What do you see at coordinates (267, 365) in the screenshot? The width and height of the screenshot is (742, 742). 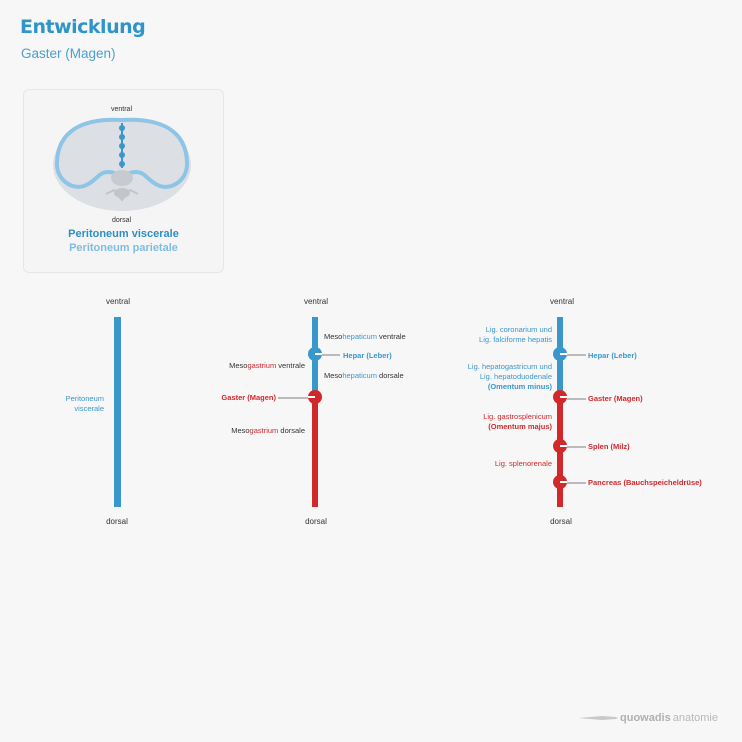 I see `d2-mesogastrium-ventrale: Mesogastrium ventrale` at bounding box center [267, 365].